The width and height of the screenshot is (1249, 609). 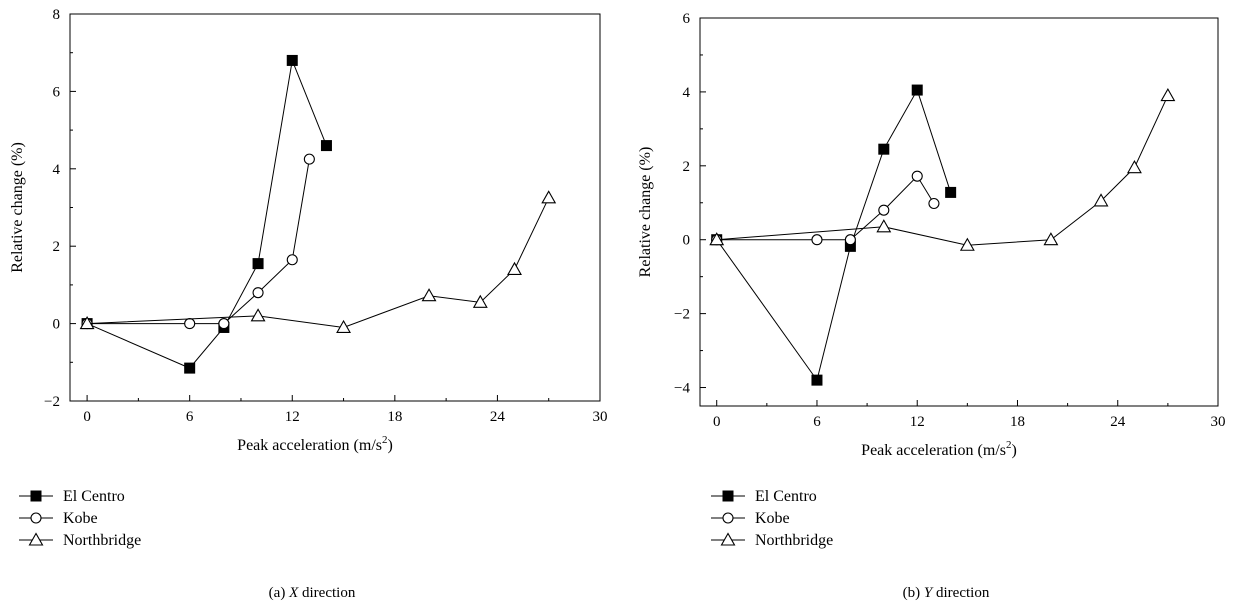 I want to click on panel-caption: (a) X direction, so click(x=312, y=593).